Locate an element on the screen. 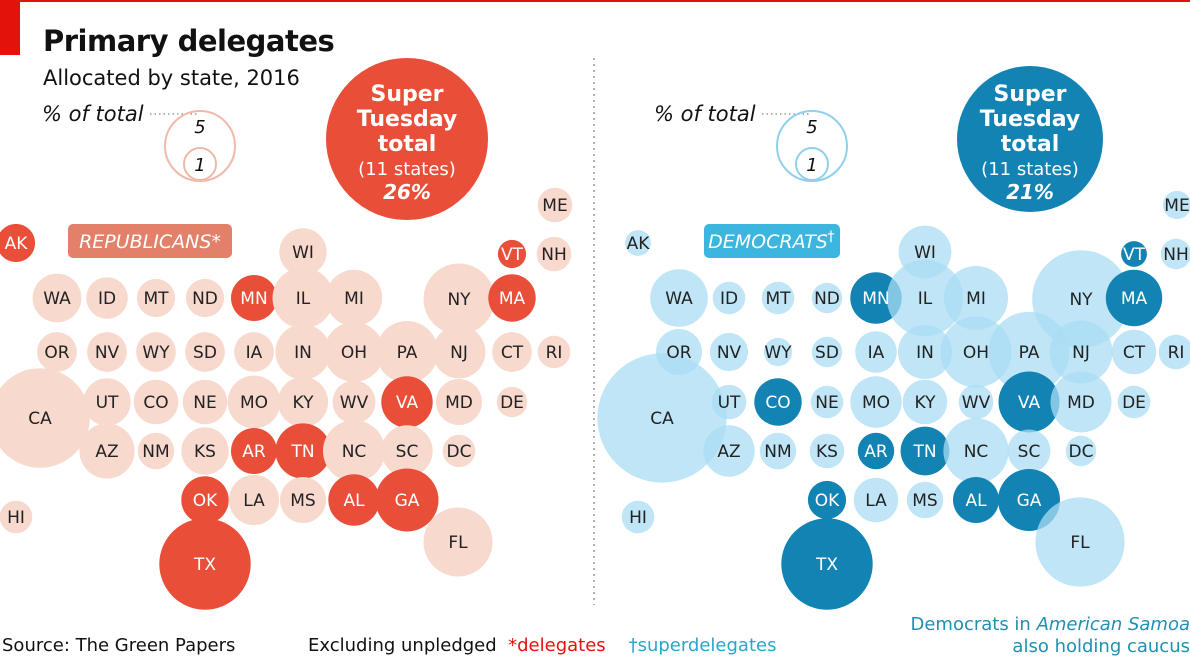 This screenshot has width=1190, height=670. rep-bubble-ks is located at coordinates (205, 451).